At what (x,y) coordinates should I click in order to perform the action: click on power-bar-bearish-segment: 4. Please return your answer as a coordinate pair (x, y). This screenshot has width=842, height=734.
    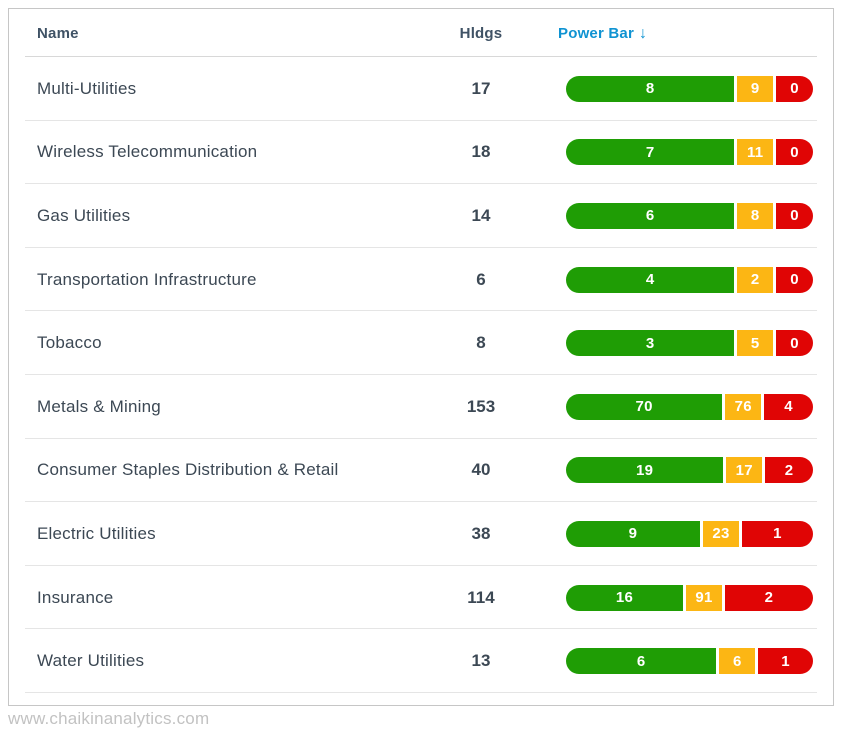
    Looking at the image, I should click on (788, 406).